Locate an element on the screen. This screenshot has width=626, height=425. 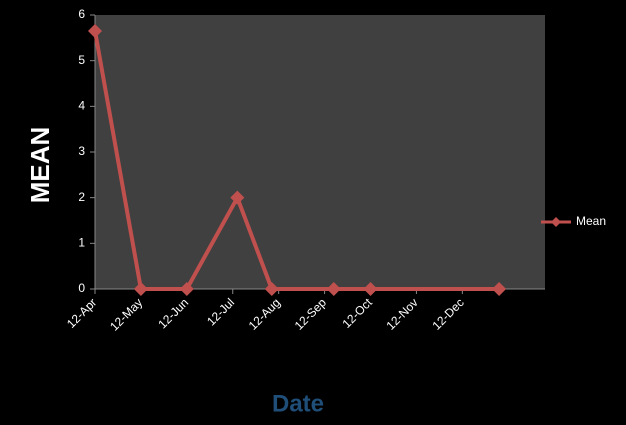
legend-label: Mean is located at coordinates (591, 221).